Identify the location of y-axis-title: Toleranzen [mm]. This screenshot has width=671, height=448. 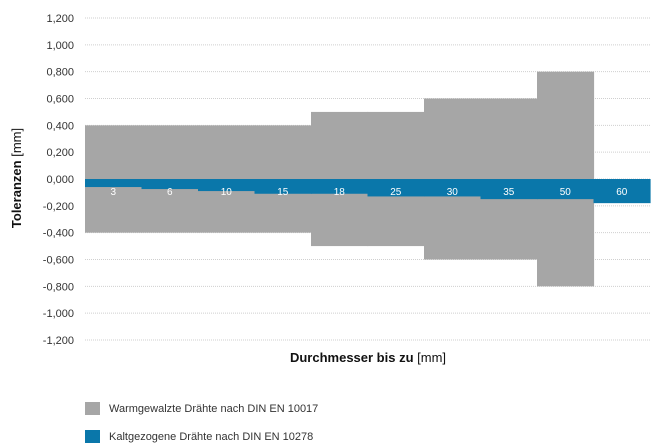
(16, 178).